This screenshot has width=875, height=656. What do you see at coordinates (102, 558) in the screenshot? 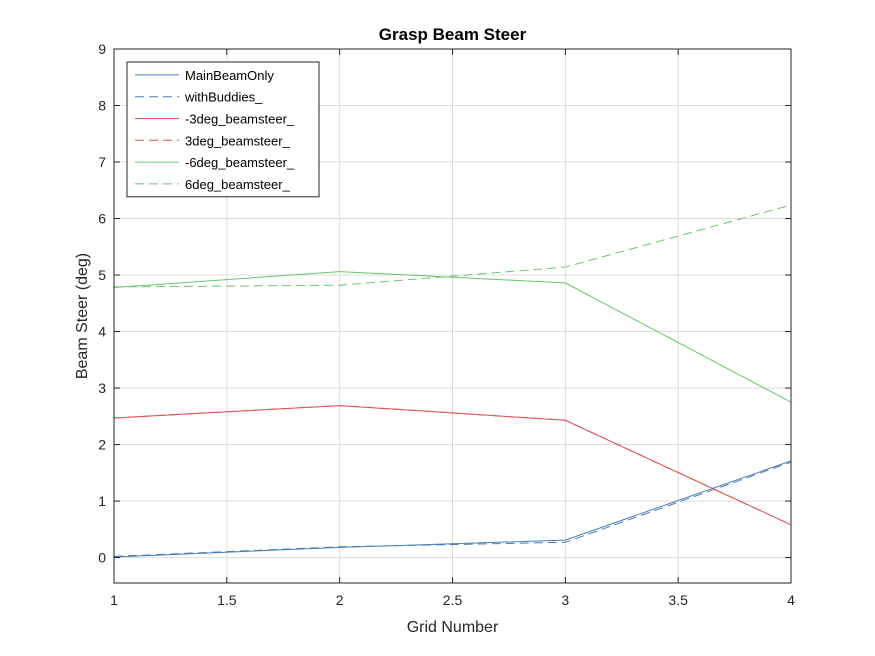
I see `y-tick-label: 0` at bounding box center [102, 558].